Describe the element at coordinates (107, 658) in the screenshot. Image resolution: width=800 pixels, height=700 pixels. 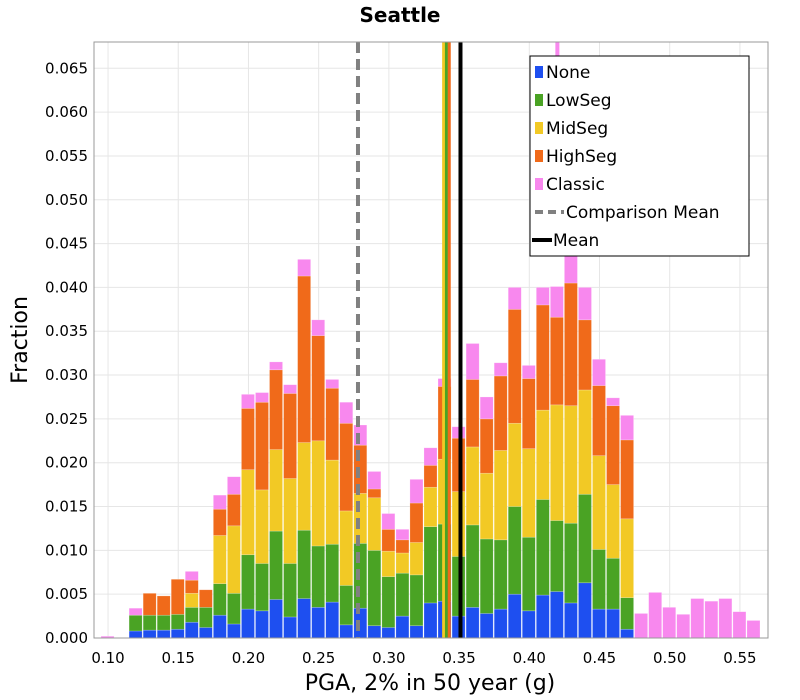
I see `x-tick-label: 0.10` at that location.